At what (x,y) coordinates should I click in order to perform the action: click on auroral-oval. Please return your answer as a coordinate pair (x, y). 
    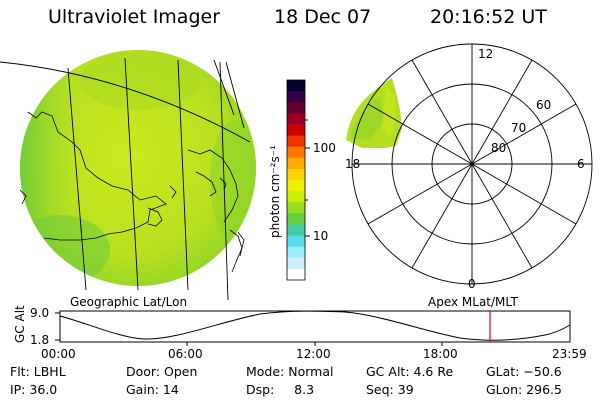
    Looking at the image, I should click on (374, 113).